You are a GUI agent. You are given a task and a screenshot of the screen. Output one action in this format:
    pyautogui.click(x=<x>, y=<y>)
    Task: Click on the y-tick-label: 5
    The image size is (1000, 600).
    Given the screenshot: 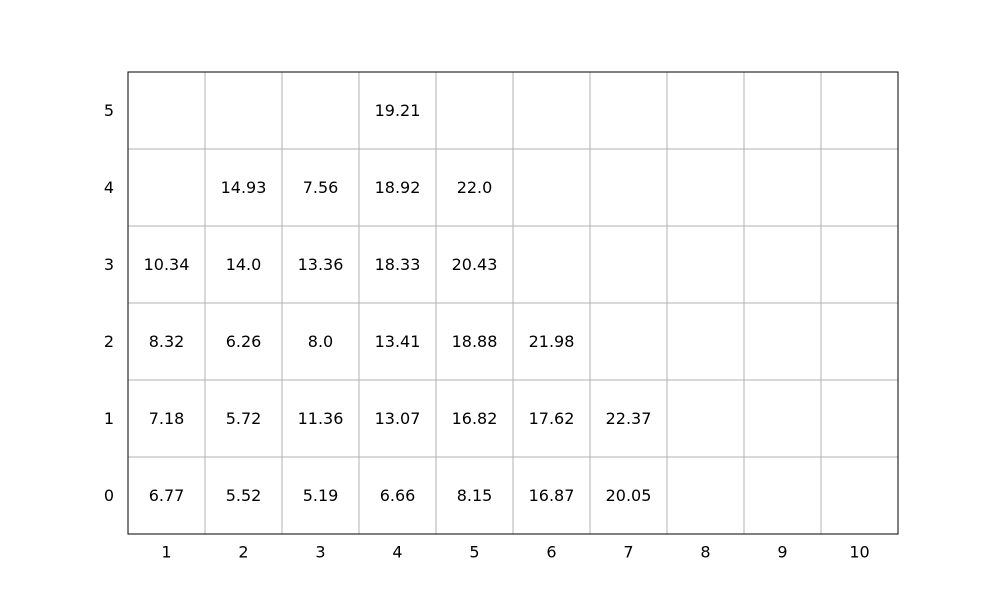 What is the action you would take?
    pyautogui.click(x=109, y=110)
    